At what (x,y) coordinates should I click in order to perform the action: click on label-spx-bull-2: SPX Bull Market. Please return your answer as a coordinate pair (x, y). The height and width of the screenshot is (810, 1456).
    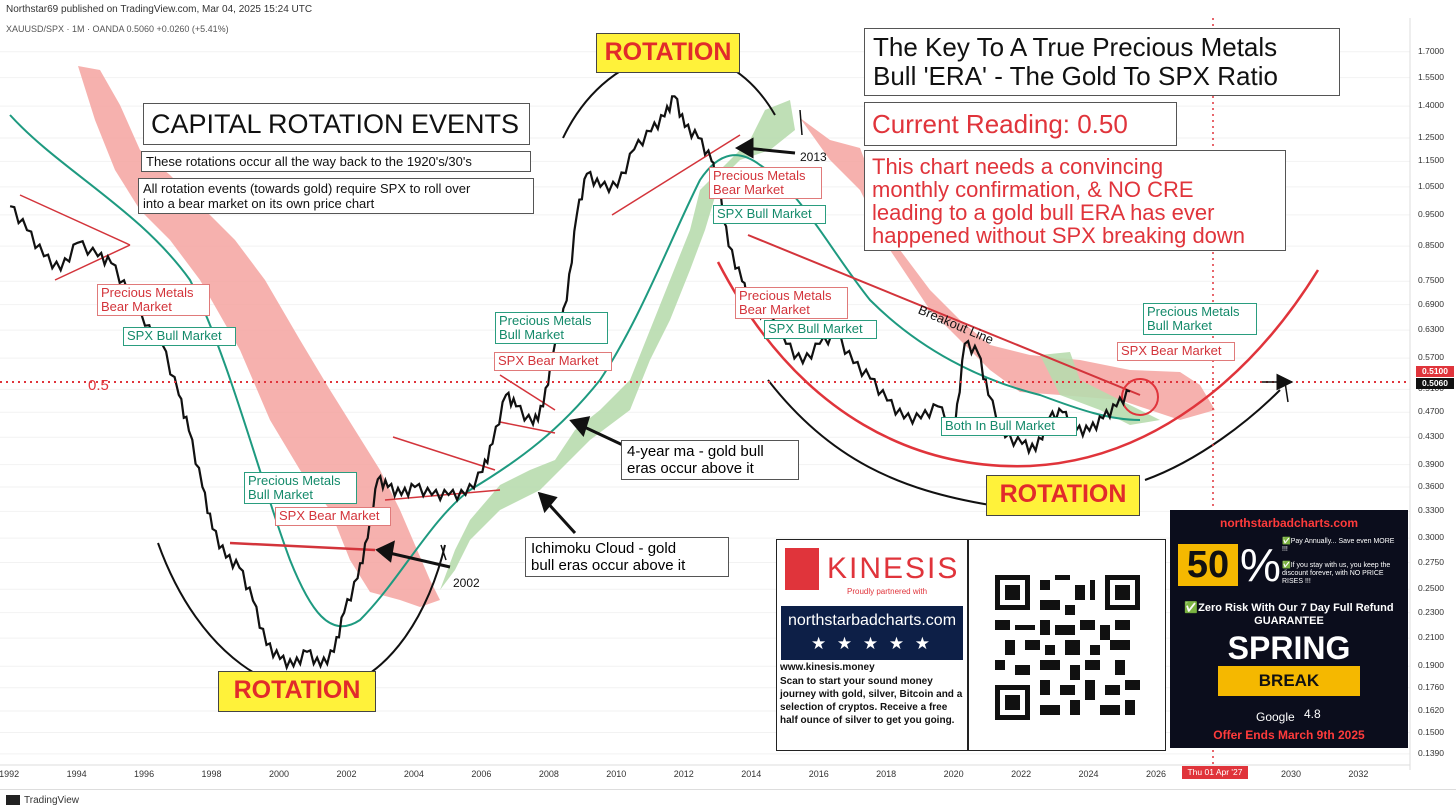
    Looking at the image, I should click on (769, 214).